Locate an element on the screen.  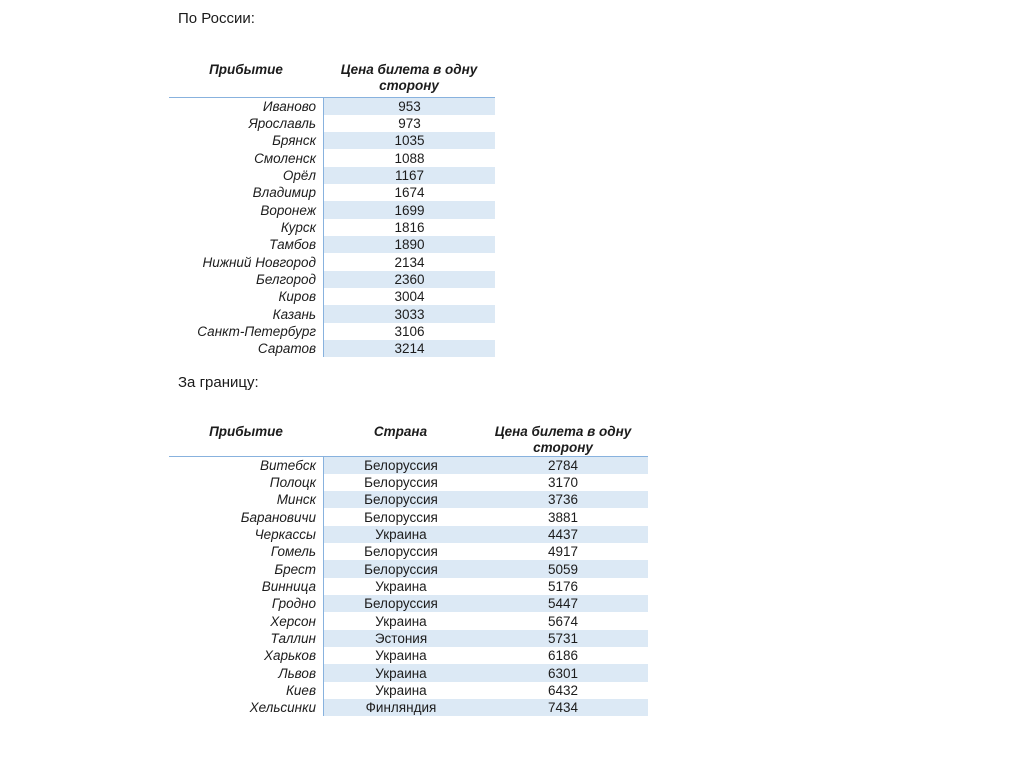
table-row: Херсон Украина 5674 is located at coordinates (408, 621).